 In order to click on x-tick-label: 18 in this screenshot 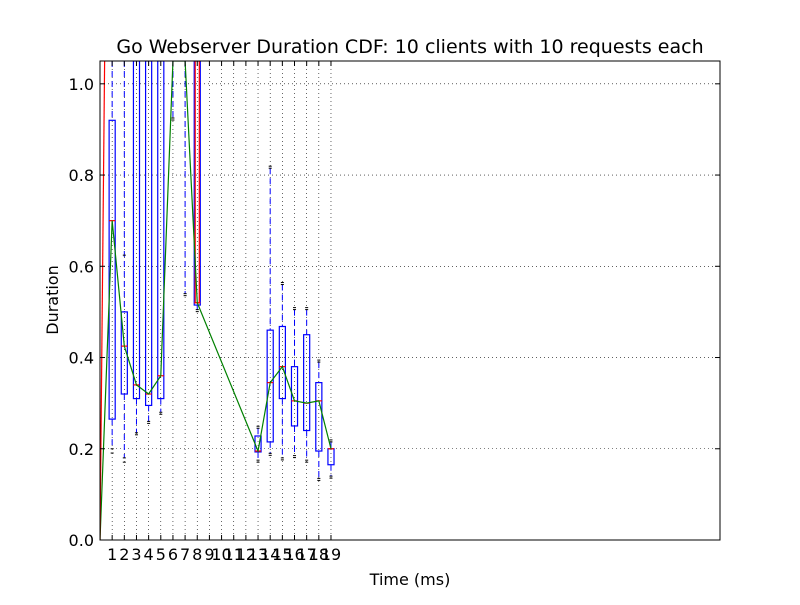, I will do `click(319, 554)`.